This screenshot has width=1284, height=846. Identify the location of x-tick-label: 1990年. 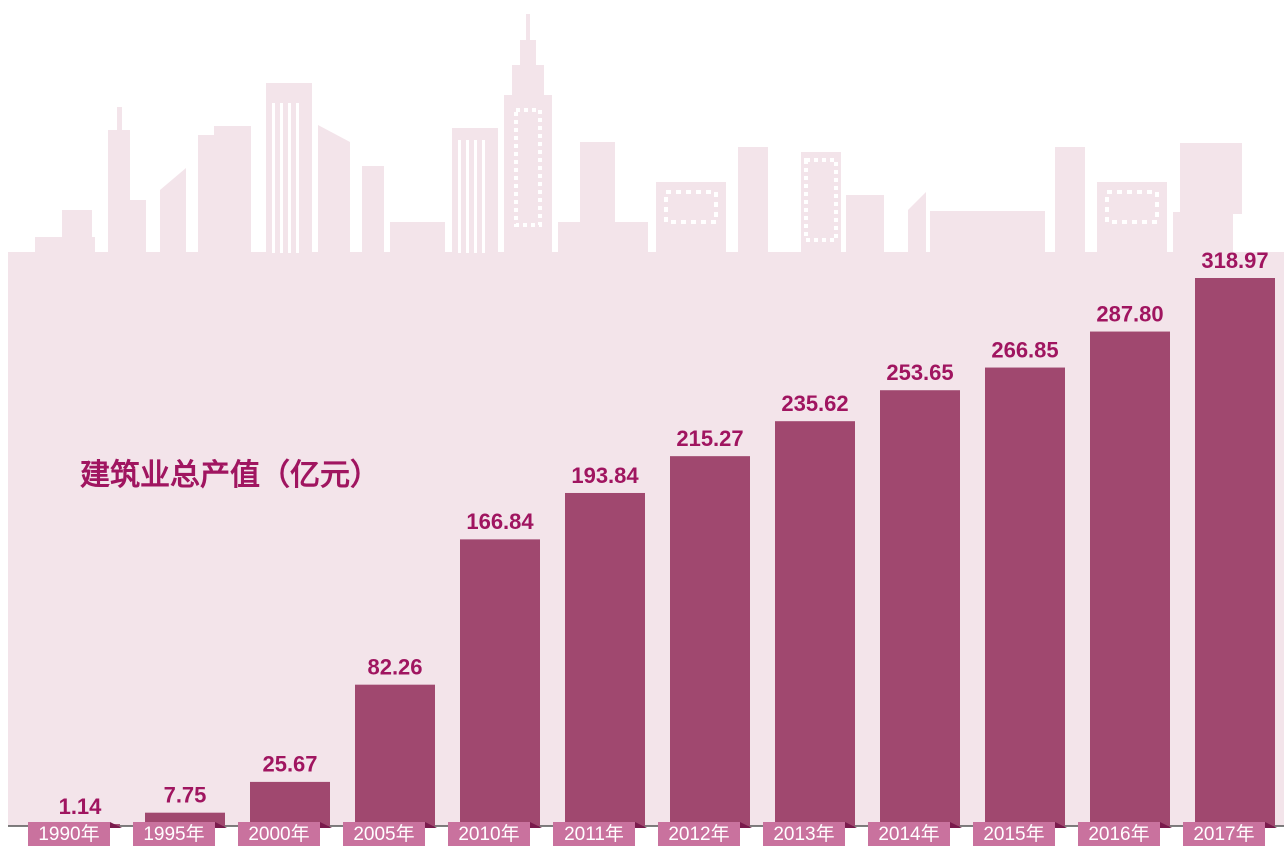
(68, 834).